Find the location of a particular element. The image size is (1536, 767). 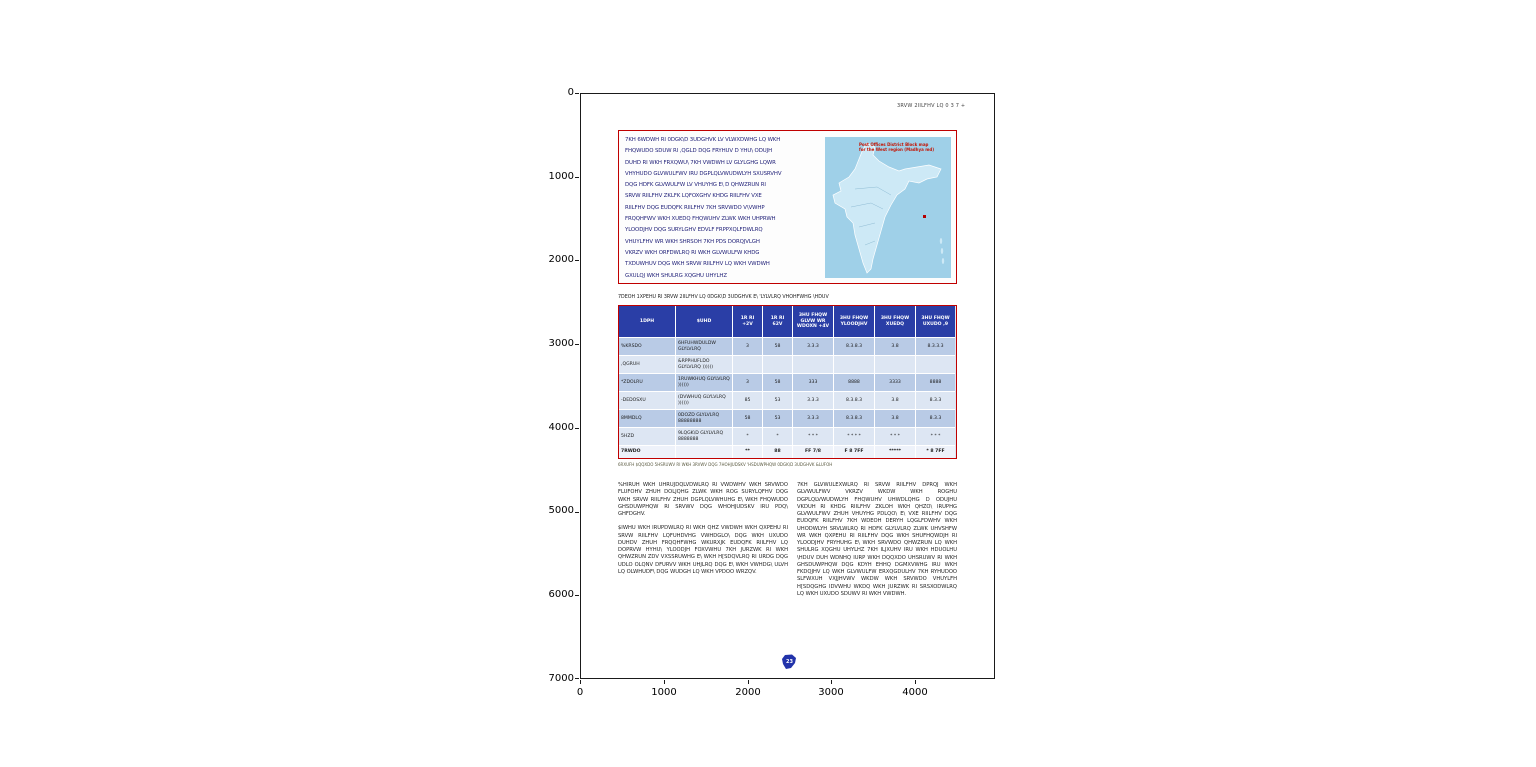

value-cell: 8.3.3.3 is located at coordinates (935, 346).